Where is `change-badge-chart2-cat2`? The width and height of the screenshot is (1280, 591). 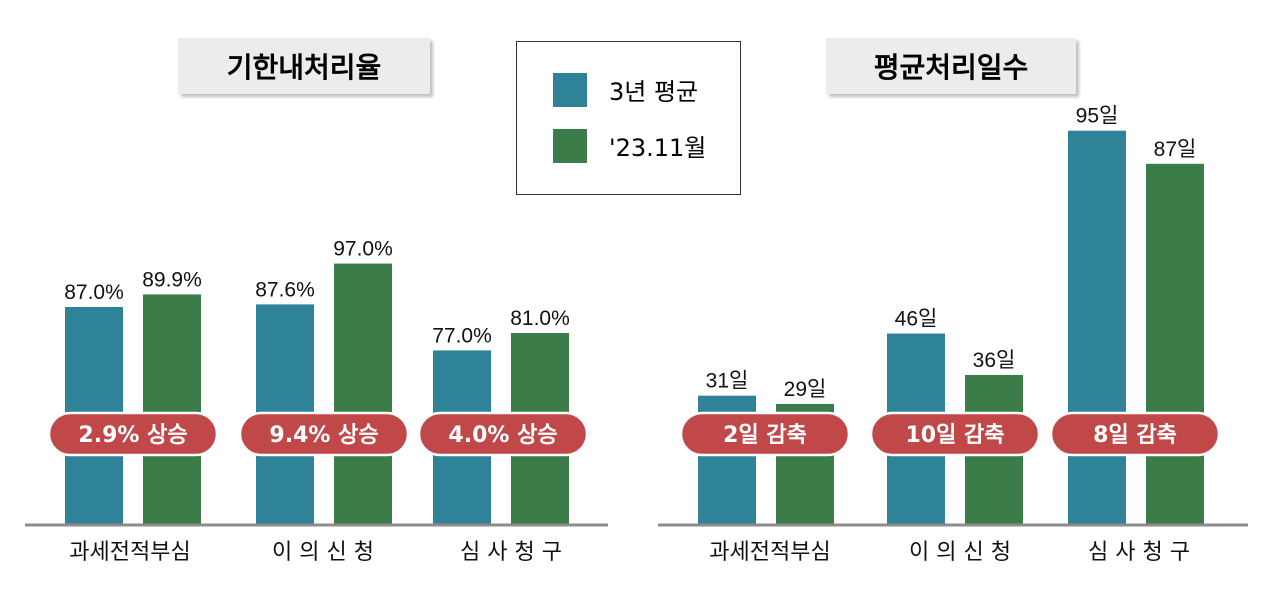 change-badge-chart2-cat2 is located at coordinates (955, 434).